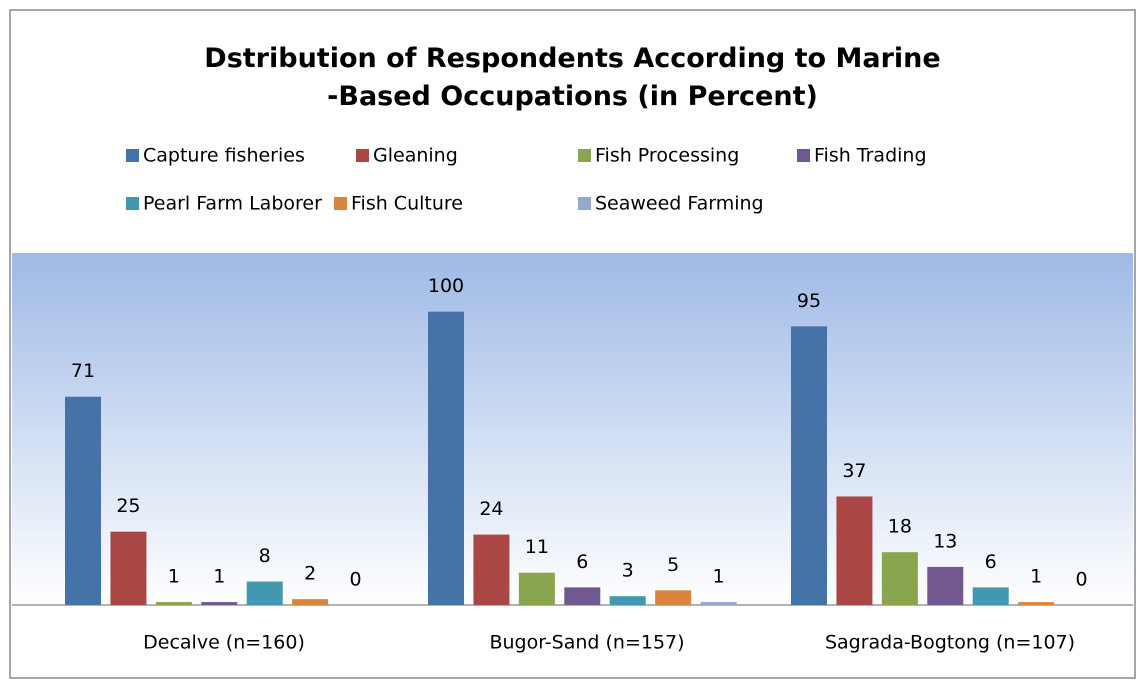  I want to click on data-label: 3, so click(628, 571).